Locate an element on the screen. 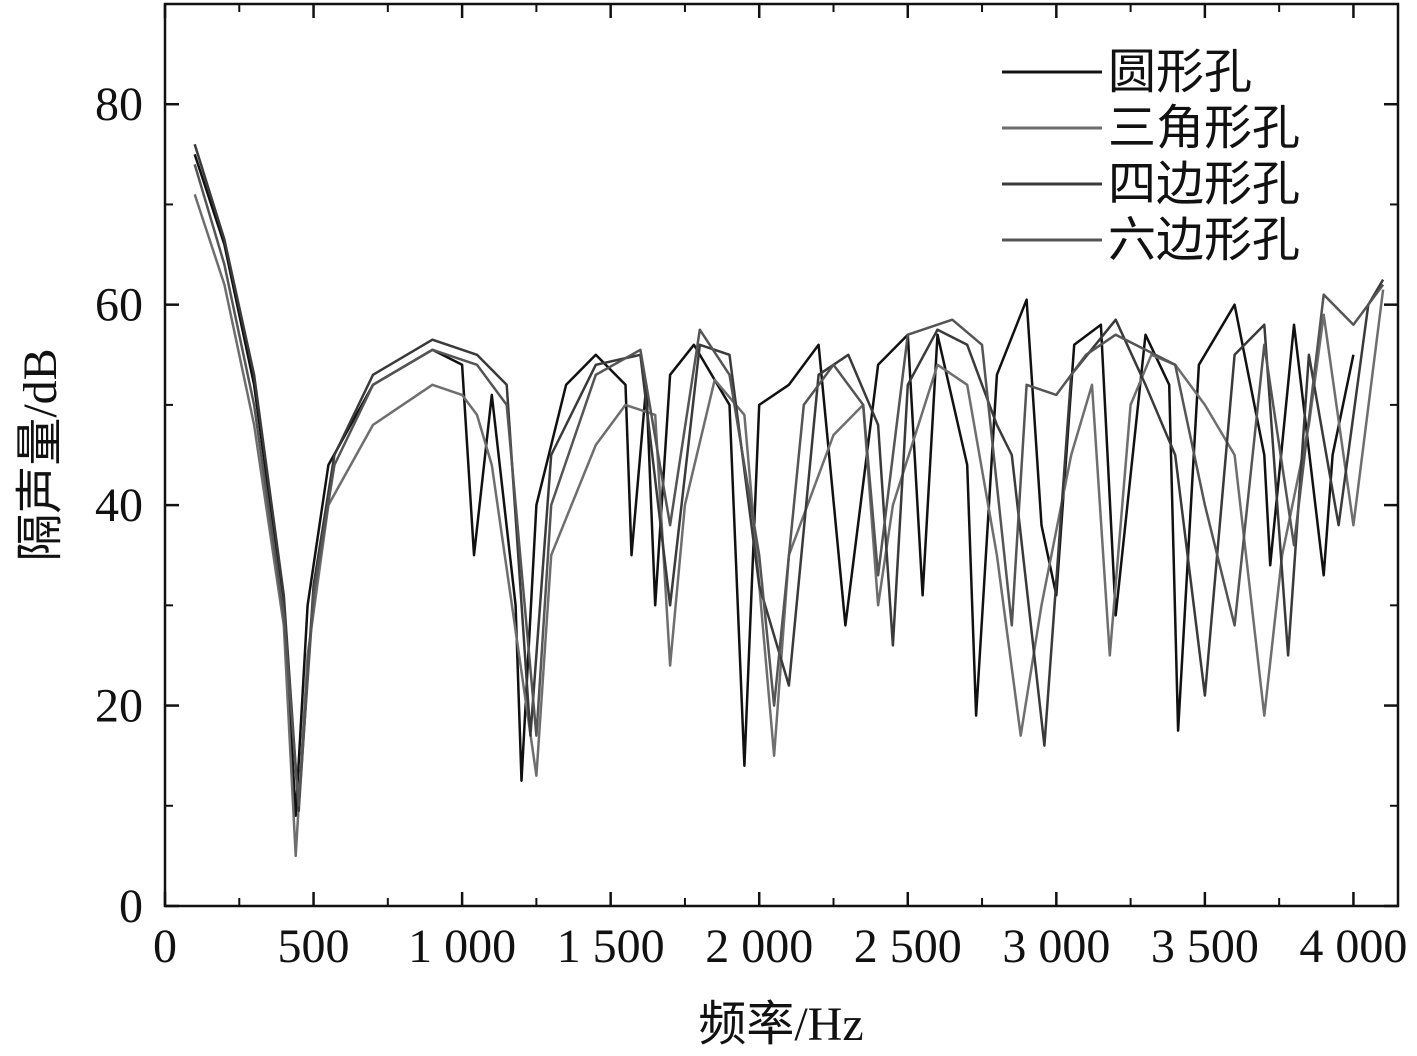  y-tick-label: 60 is located at coordinates (119, 305).